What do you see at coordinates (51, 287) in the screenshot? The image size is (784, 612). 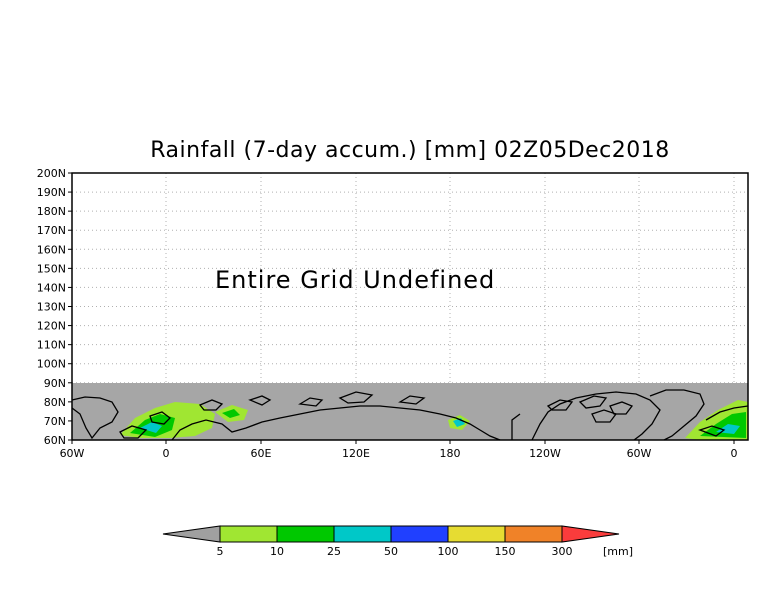 I see `y-tick-label: 140N` at bounding box center [51, 287].